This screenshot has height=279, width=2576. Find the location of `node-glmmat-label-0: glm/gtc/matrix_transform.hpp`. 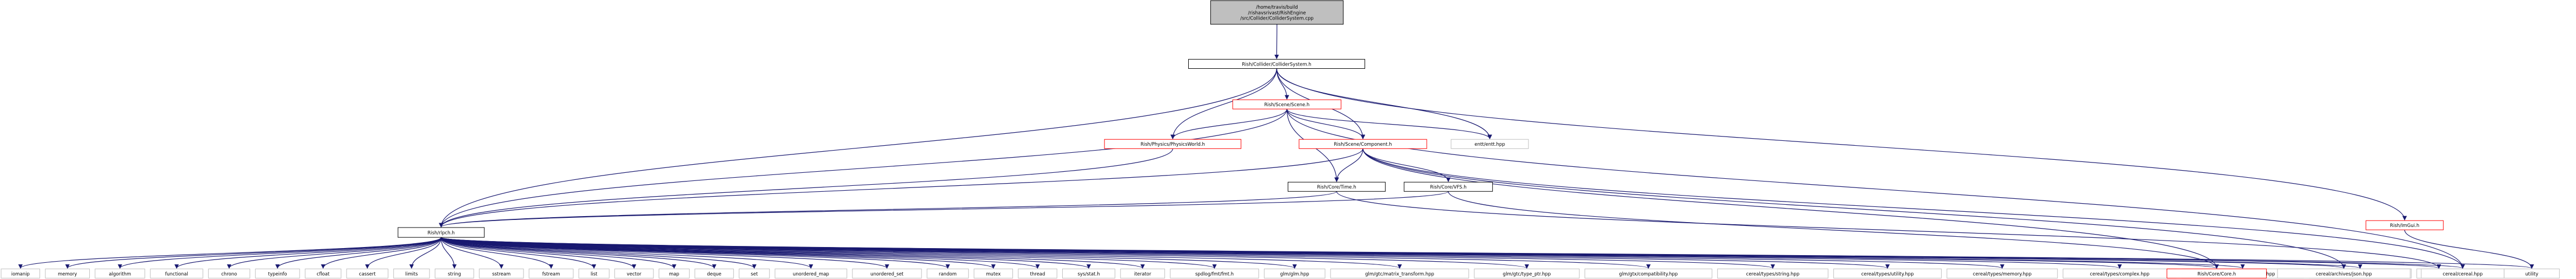

node-glmmat-label-0: glm/gtc/matrix_transform.hpp is located at coordinates (1400, 274).